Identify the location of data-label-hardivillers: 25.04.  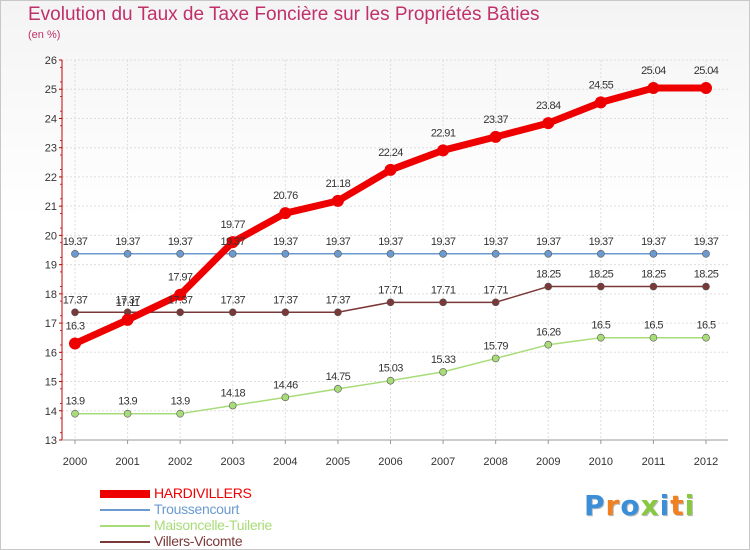
(653, 71).